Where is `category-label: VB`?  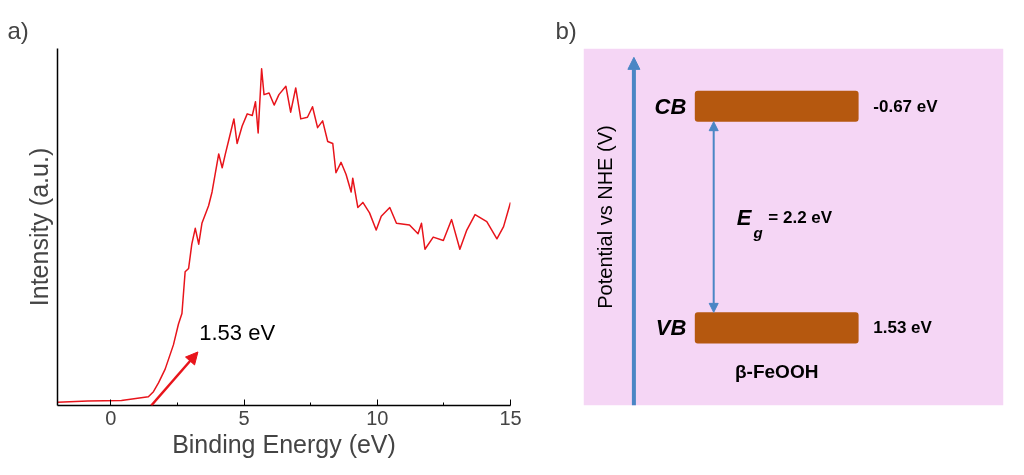 category-label: VB is located at coordinates (671, 328).